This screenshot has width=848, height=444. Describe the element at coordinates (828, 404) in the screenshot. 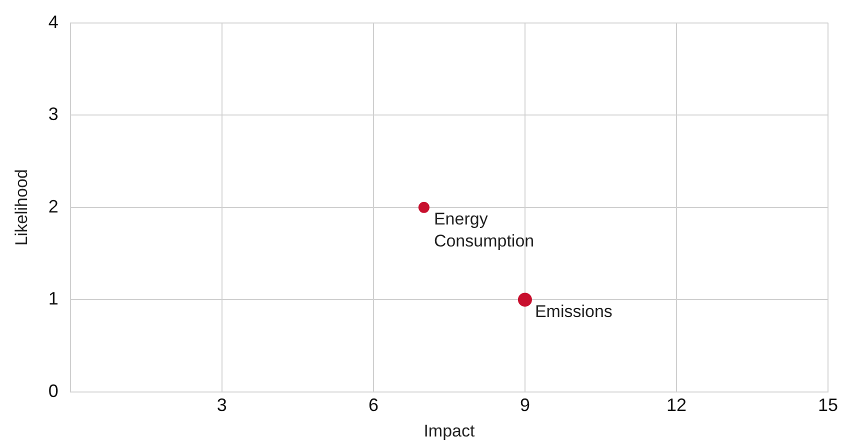

I see `x-tick-label: 15` at that location.